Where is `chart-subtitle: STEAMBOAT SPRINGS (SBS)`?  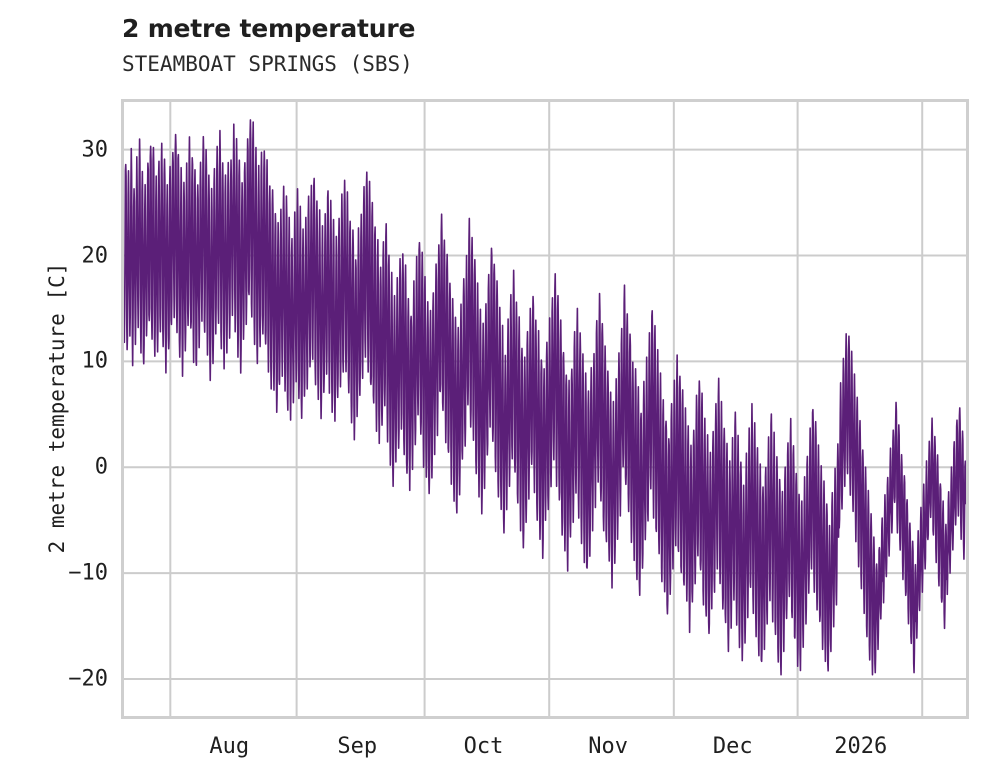
chart-subtitle: STEAMBOAT SPRINGS (SBS) is located at coordinates (267, 64).